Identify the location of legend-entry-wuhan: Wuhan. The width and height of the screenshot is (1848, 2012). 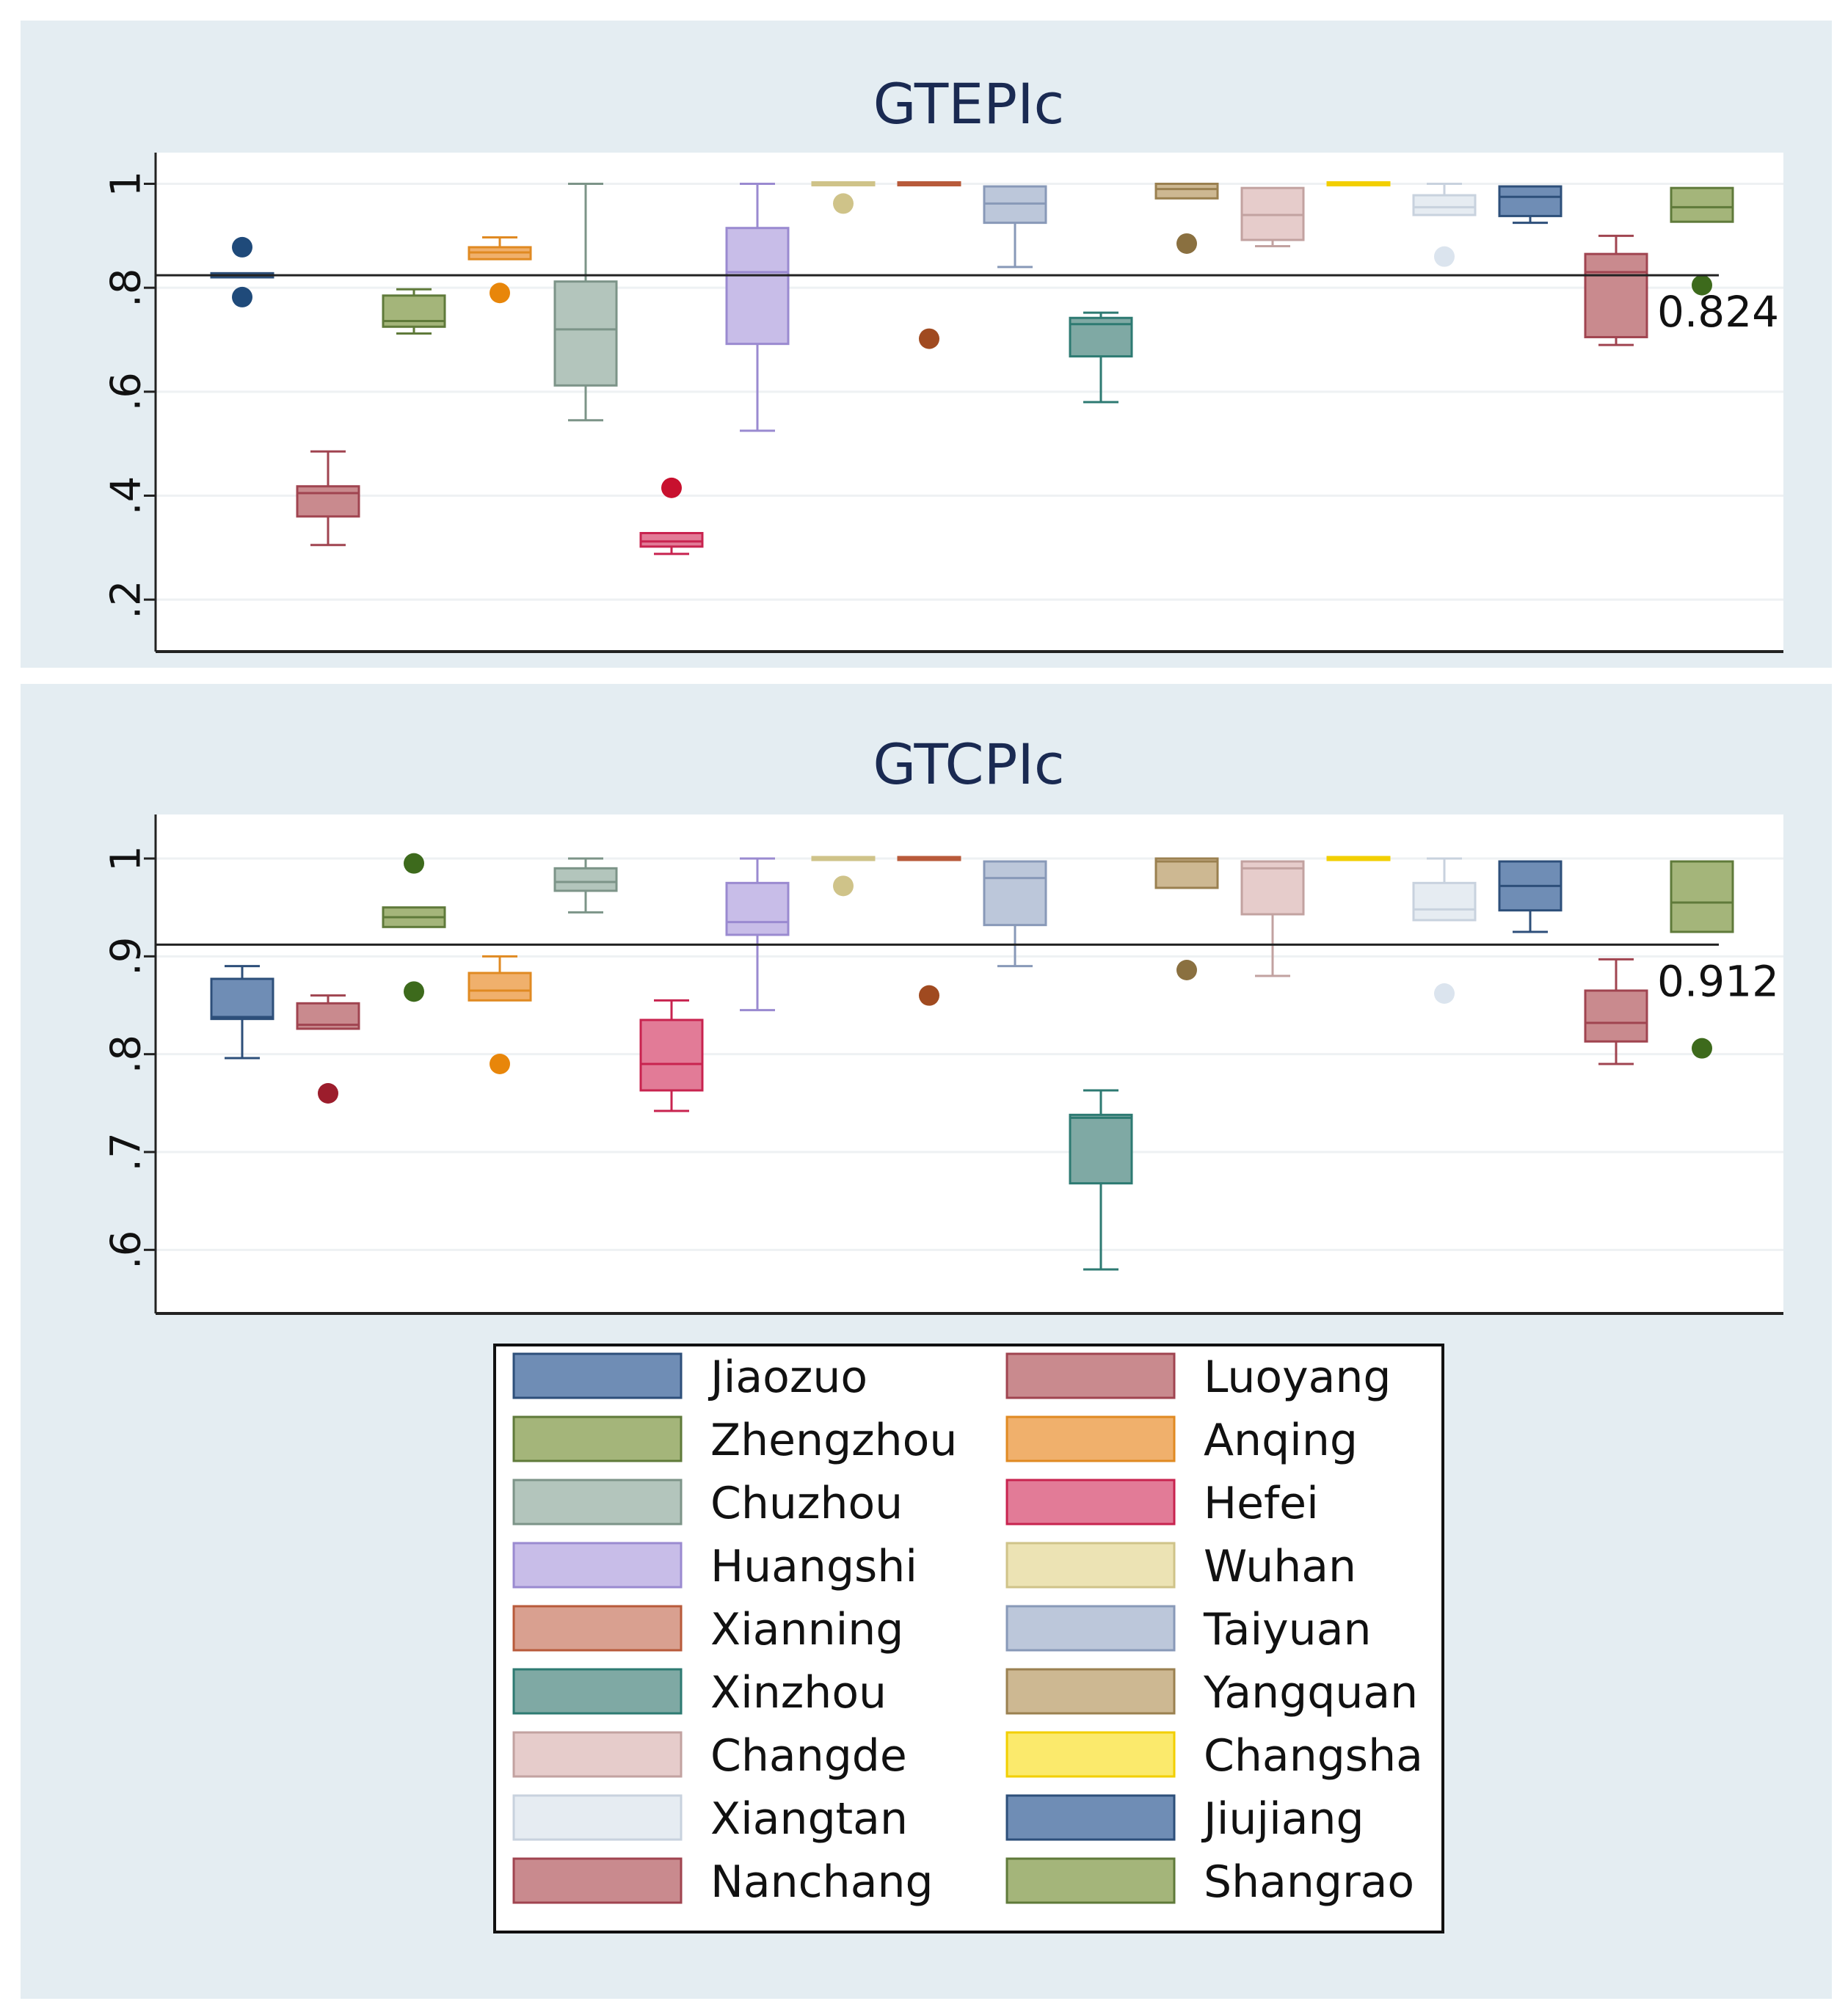
(1180, 1566).